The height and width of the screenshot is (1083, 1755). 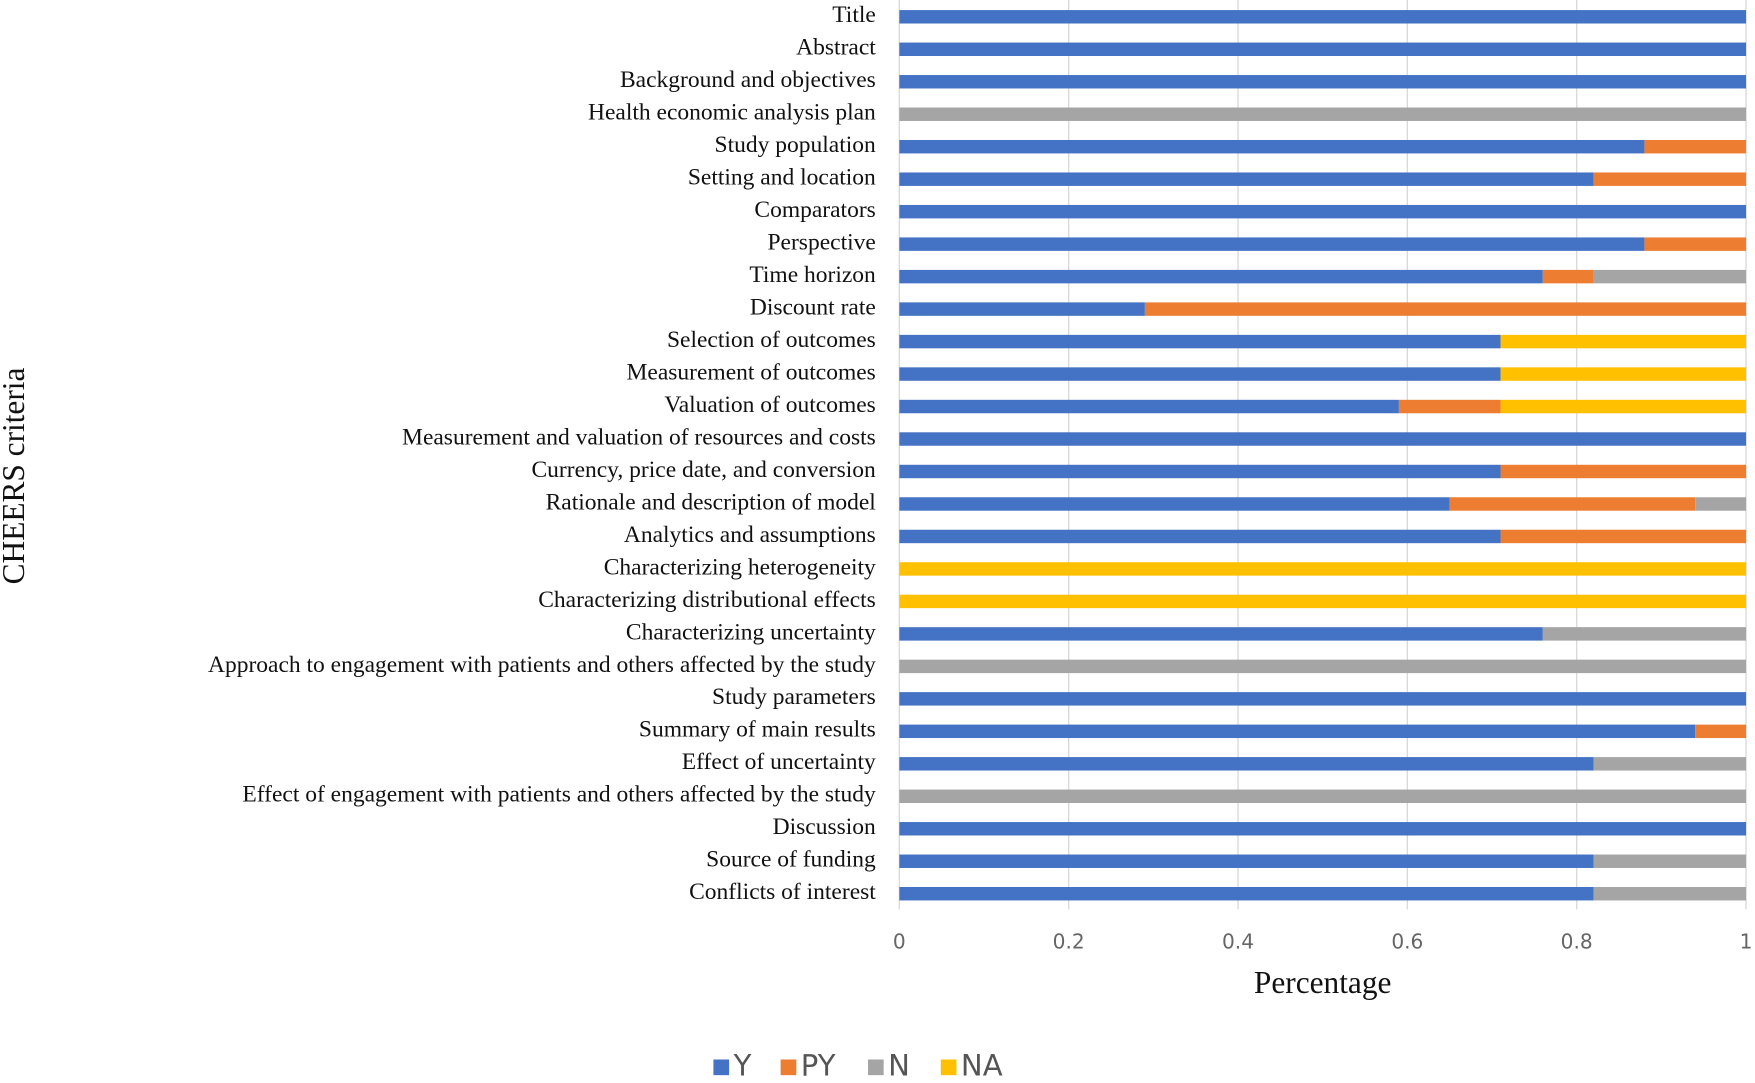 What do you see at coordinates (899, 942) in the screenshot?
I see `x-tick-label: 0` at bounding box center [899, 942].